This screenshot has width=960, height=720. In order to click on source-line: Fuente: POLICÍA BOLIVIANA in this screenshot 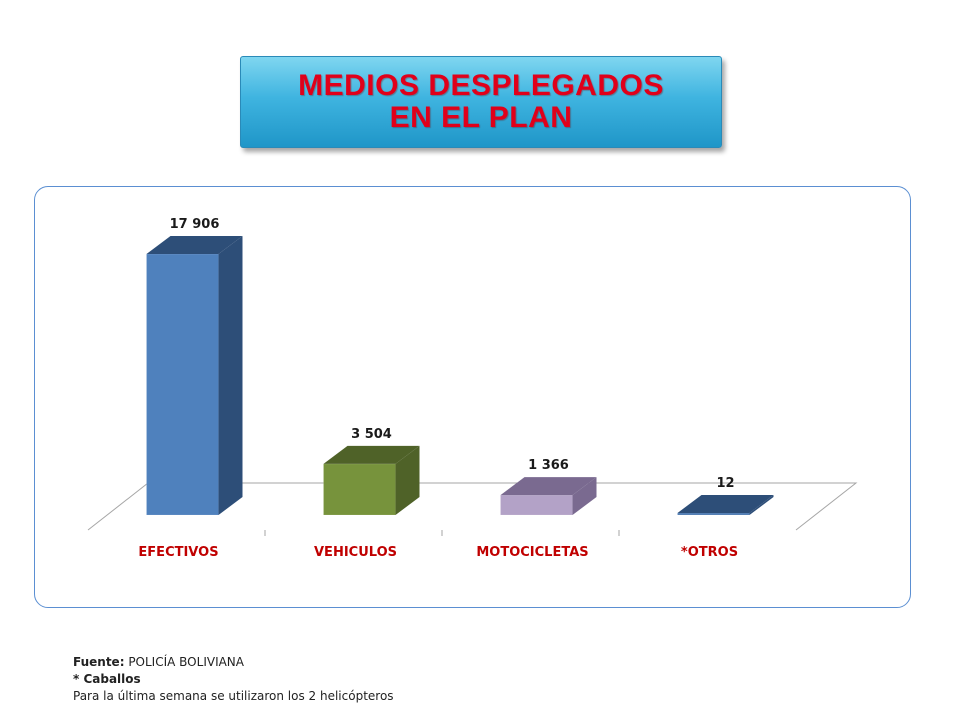, I will do `click(233, 662)`.